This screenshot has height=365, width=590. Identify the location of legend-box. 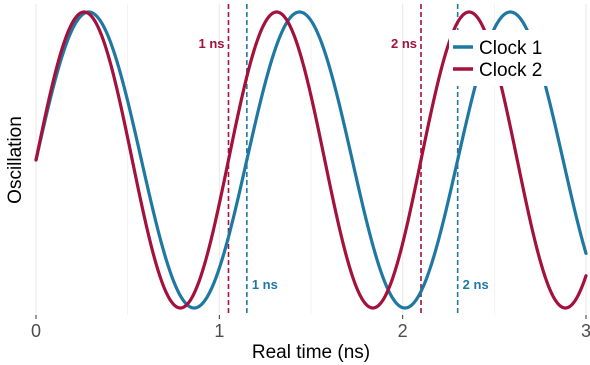
(504, 58).